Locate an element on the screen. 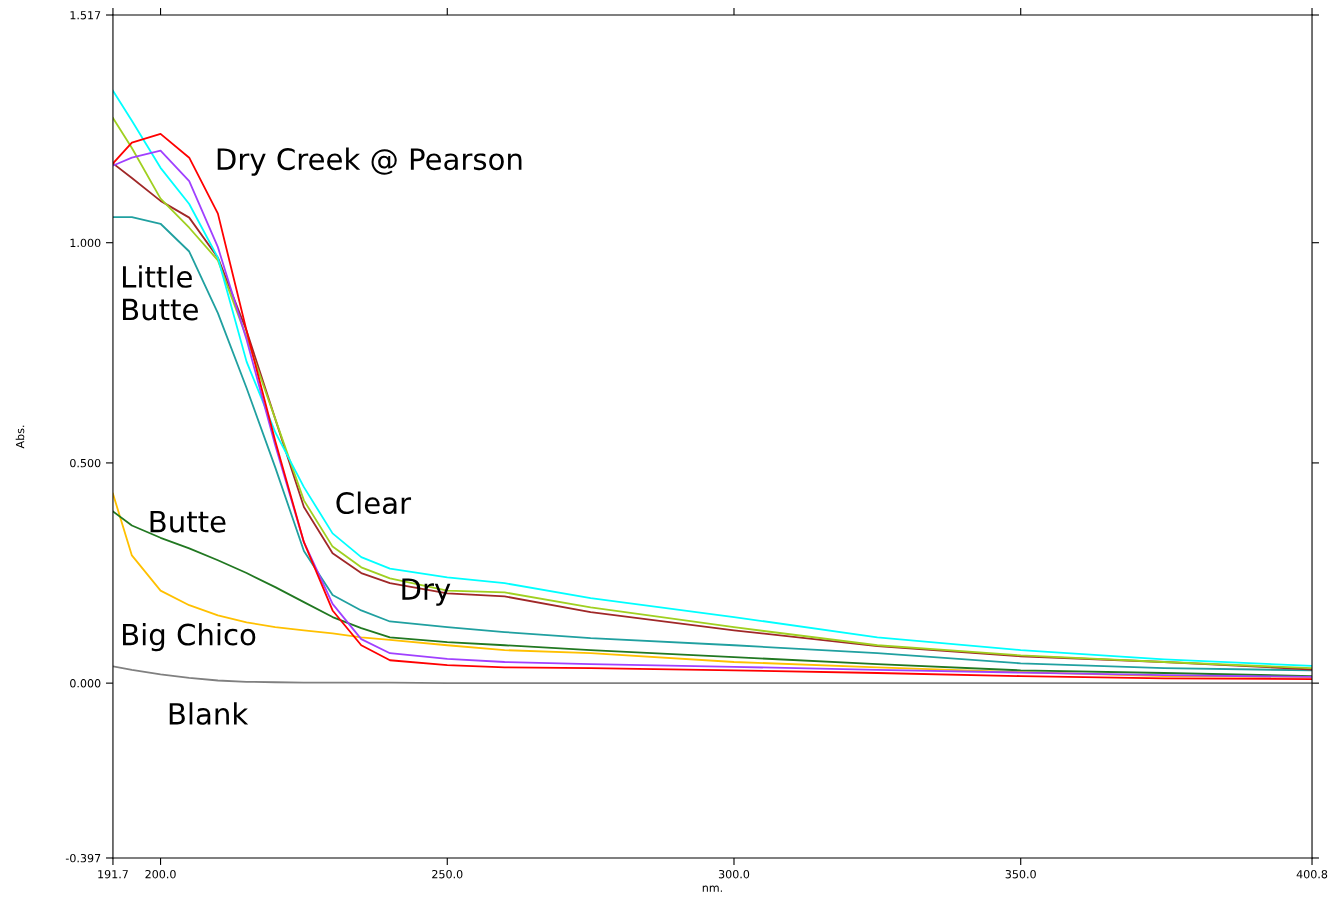 The height and width of the screenshot is (904, 1332). annotation: Butte is located at coordinates (188, 521).